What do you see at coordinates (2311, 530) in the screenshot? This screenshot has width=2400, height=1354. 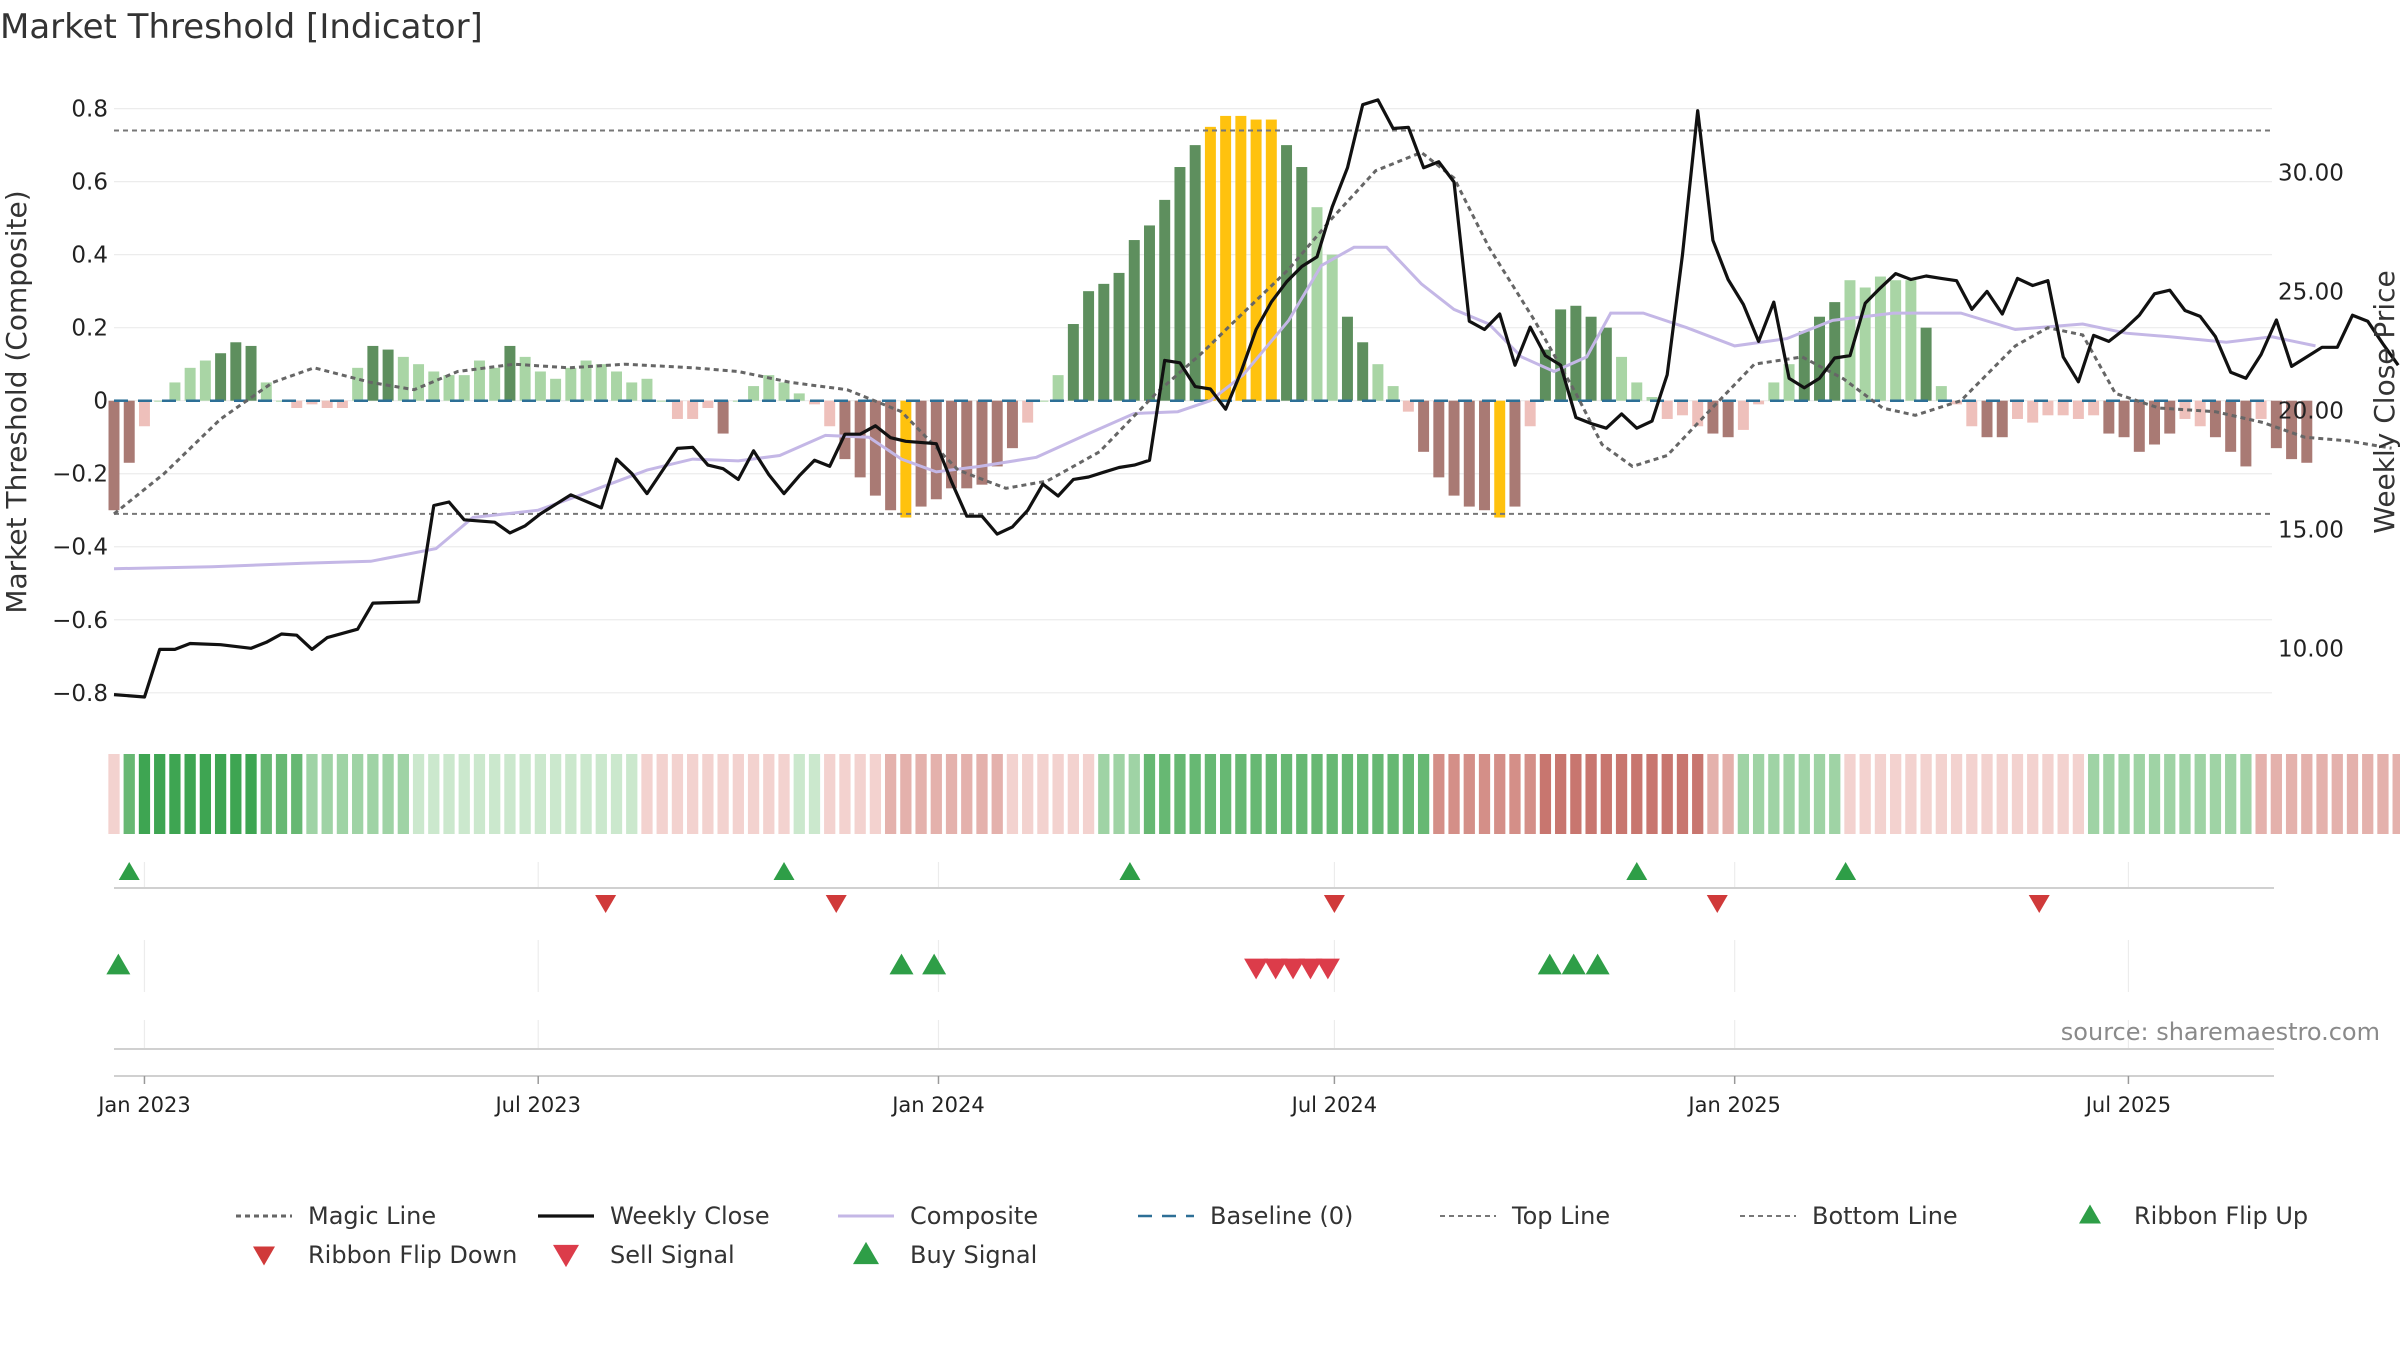 I see `y-right-tick-label: 15.00` at bounding box center [2311, 530].